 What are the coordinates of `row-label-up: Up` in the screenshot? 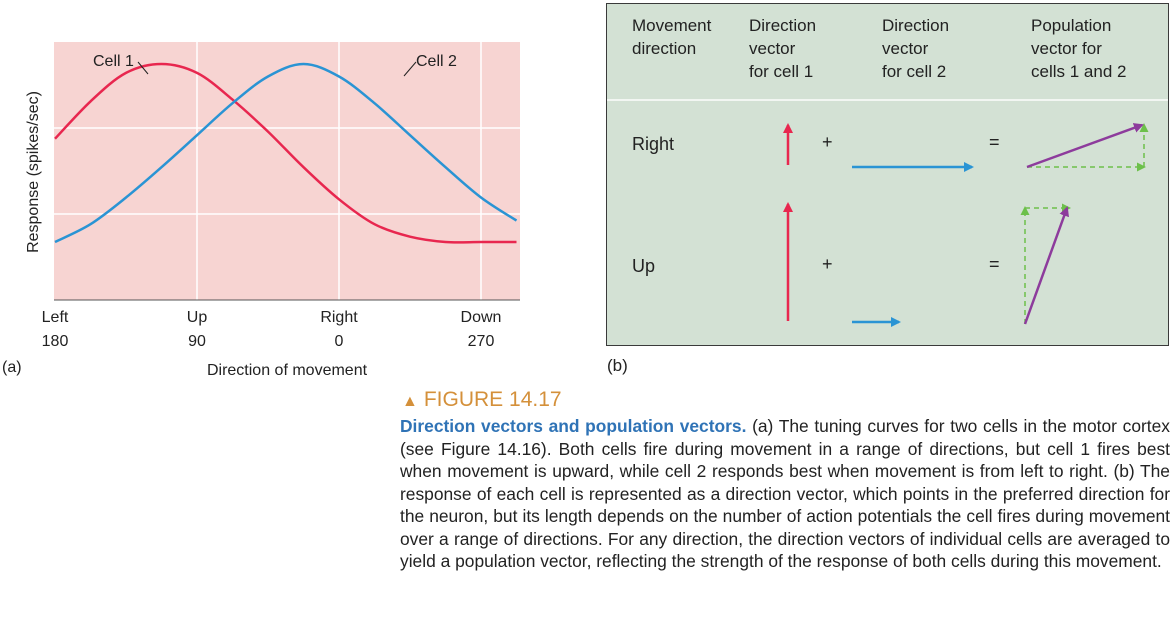 It's located at (644, 266).